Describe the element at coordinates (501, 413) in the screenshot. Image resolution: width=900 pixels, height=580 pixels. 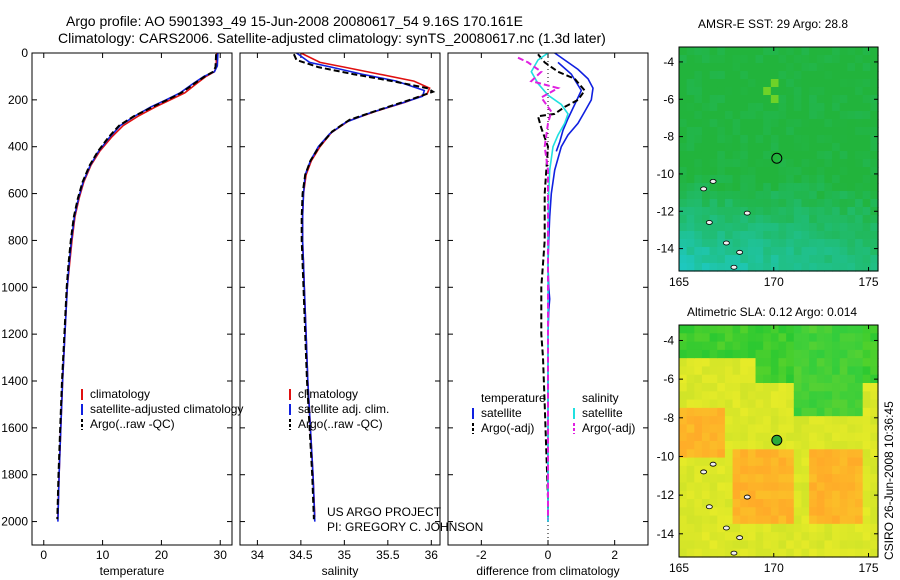
I see `difference-legend-label: satellite` at that location.